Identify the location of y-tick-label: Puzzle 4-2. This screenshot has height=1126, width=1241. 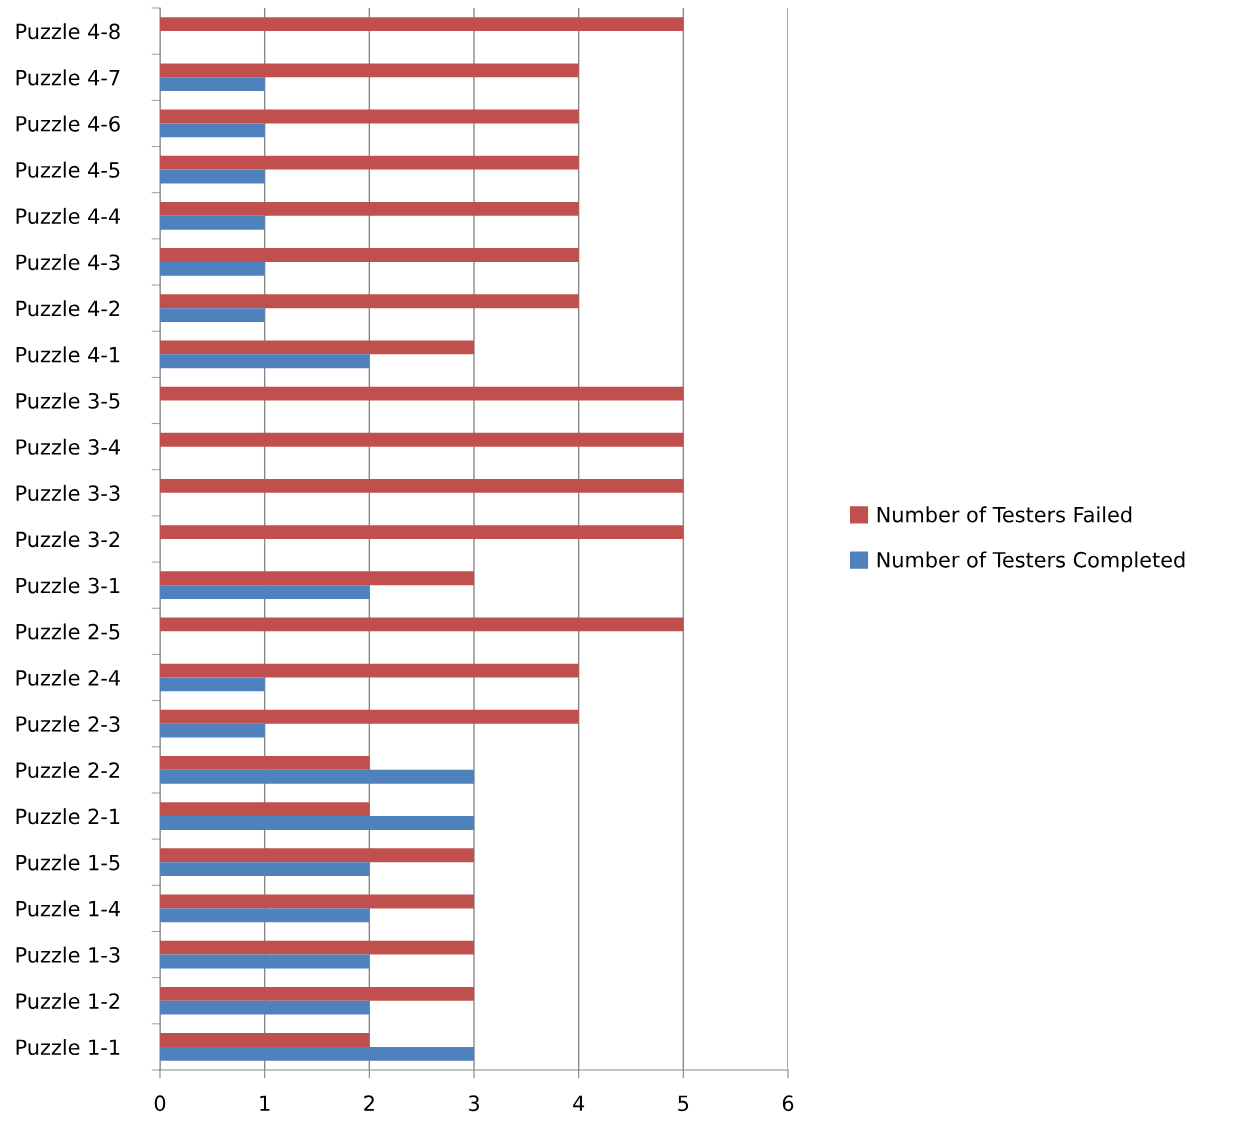
(68, 308).